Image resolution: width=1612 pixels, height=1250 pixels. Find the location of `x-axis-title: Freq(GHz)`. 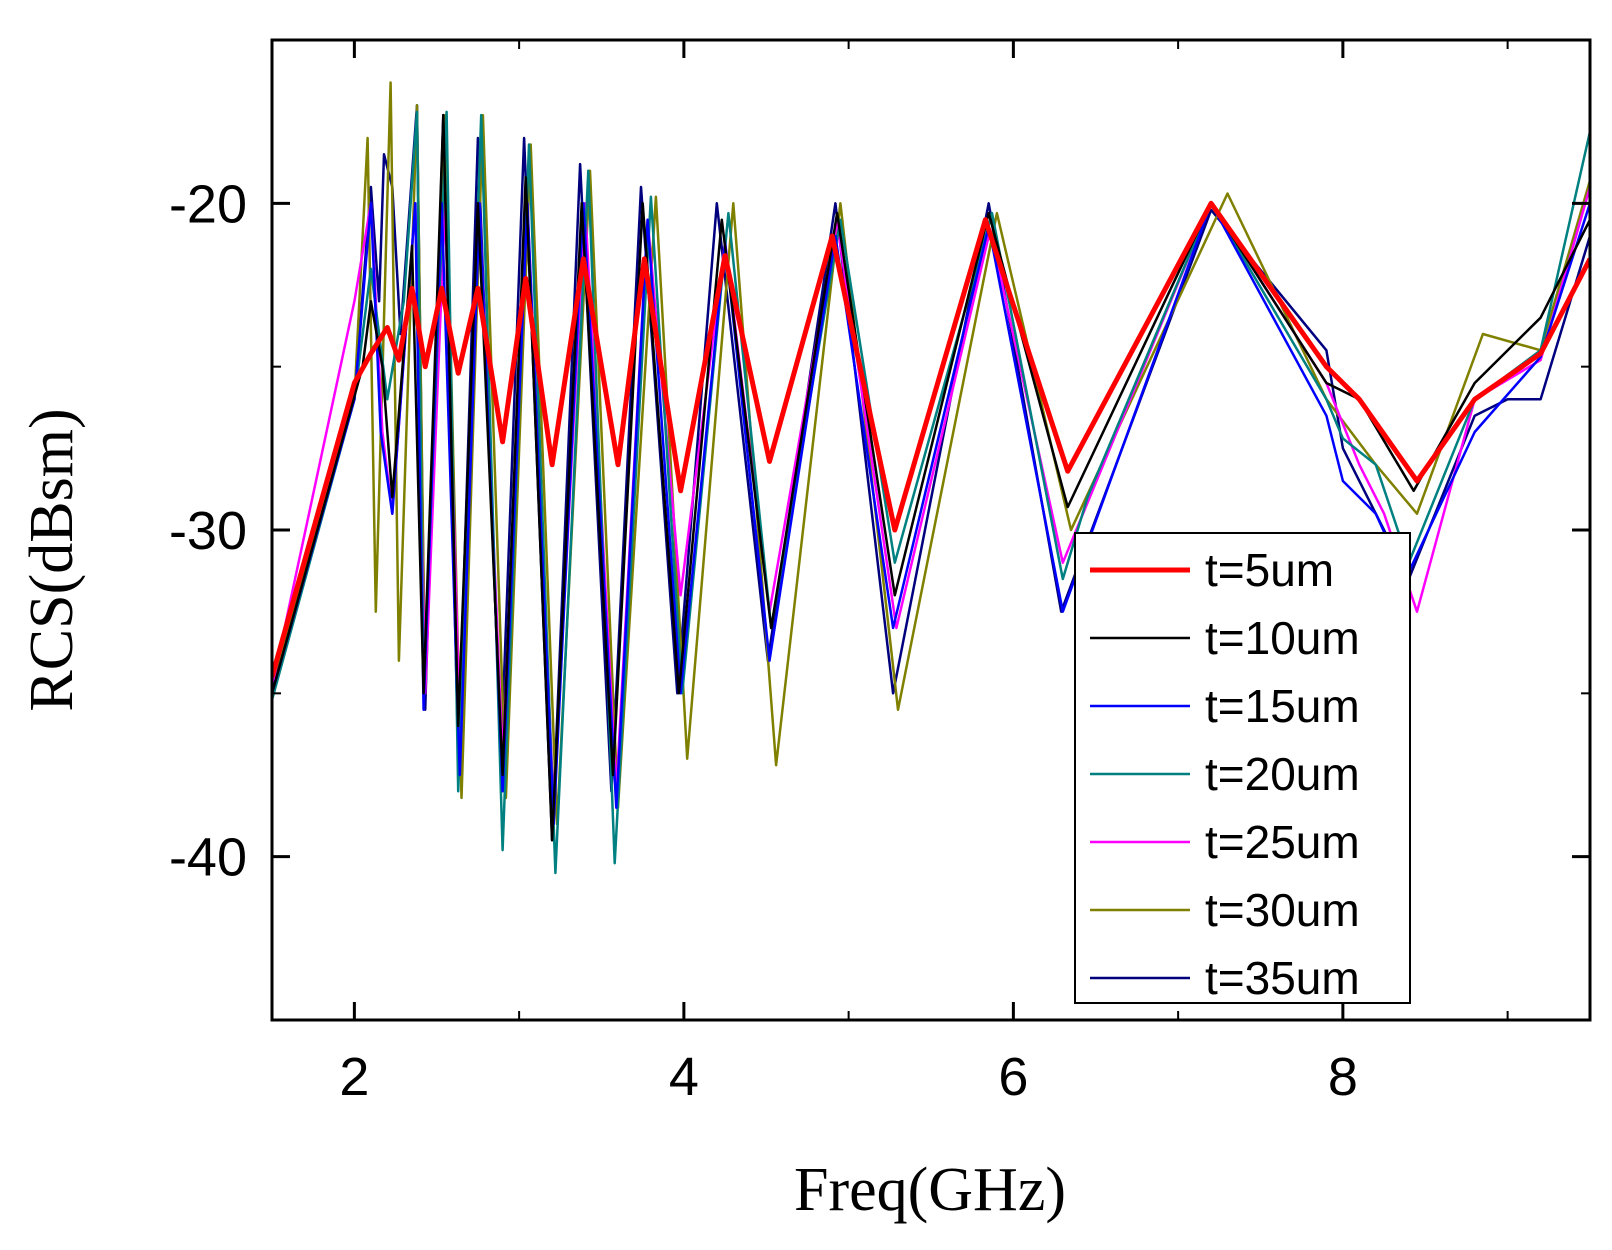

x-axis-title: Freq(GHz) is located at coordinates (930, 1190).